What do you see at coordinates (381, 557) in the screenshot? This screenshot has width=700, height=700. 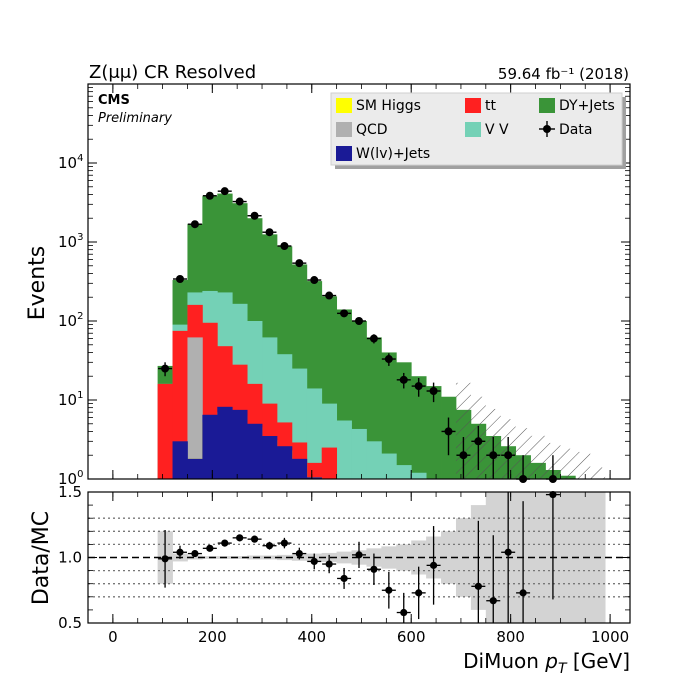 I see `ratio-uncertainty-band` at bounding box center [381, 557].